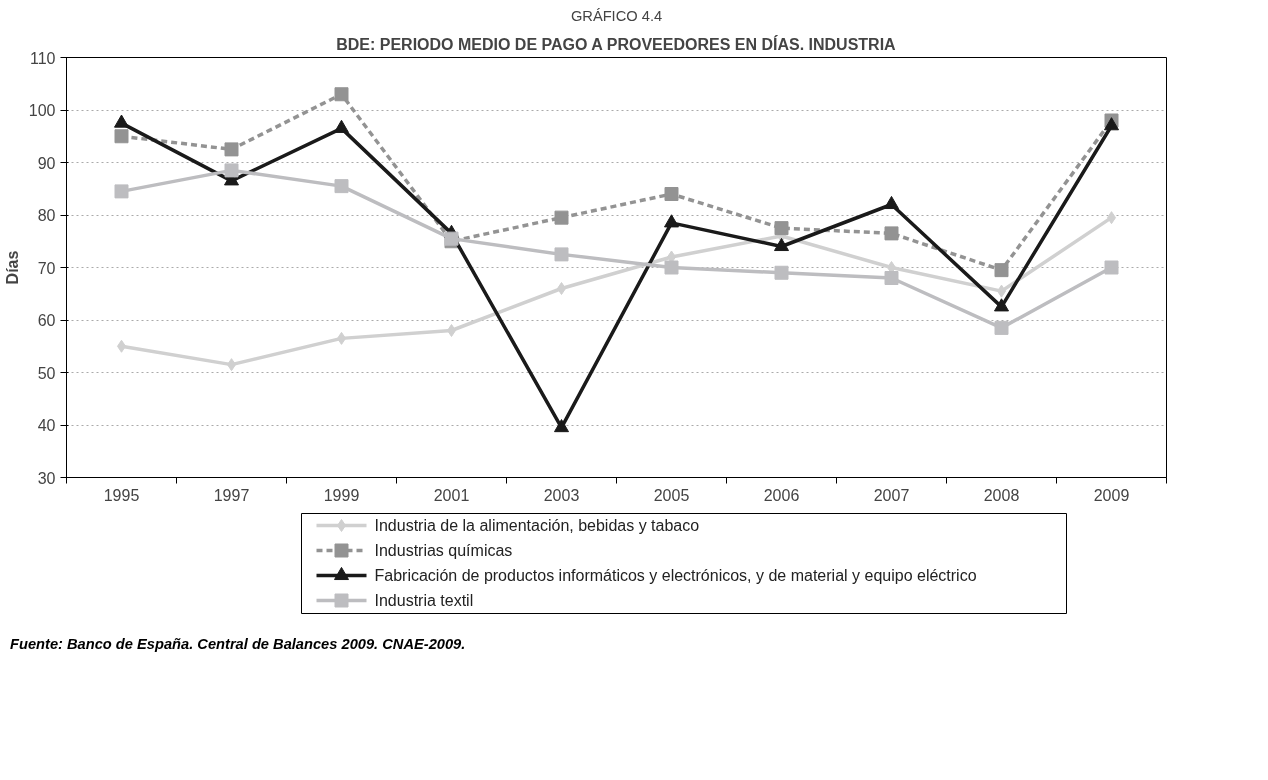 The height and width of the screenshot is (780, 1268). I want to click on x-tick-label: 2001, so click(451, 495).